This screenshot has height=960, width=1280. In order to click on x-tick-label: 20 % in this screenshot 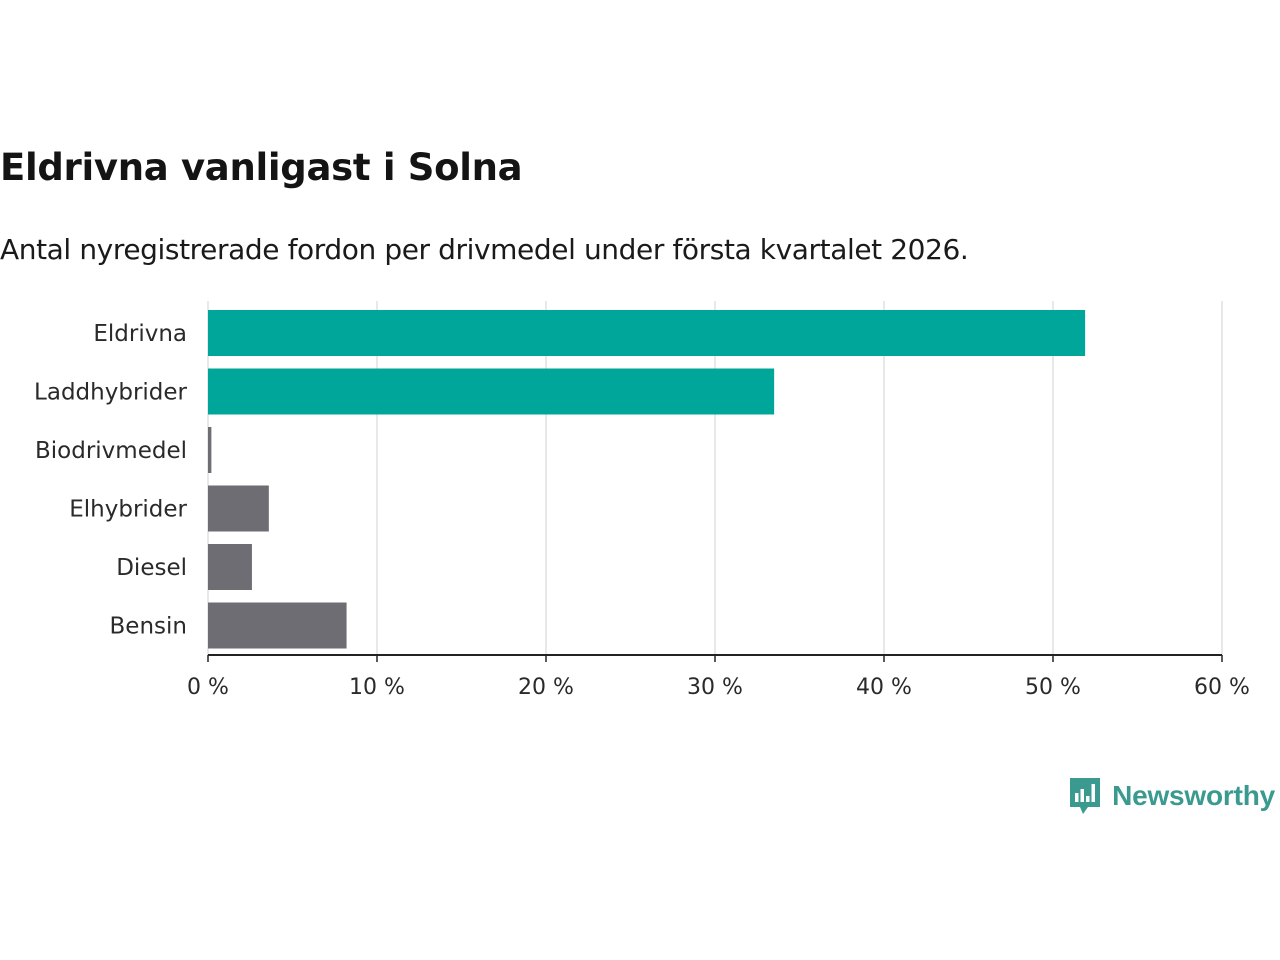, I will do `click(546, 687)`.